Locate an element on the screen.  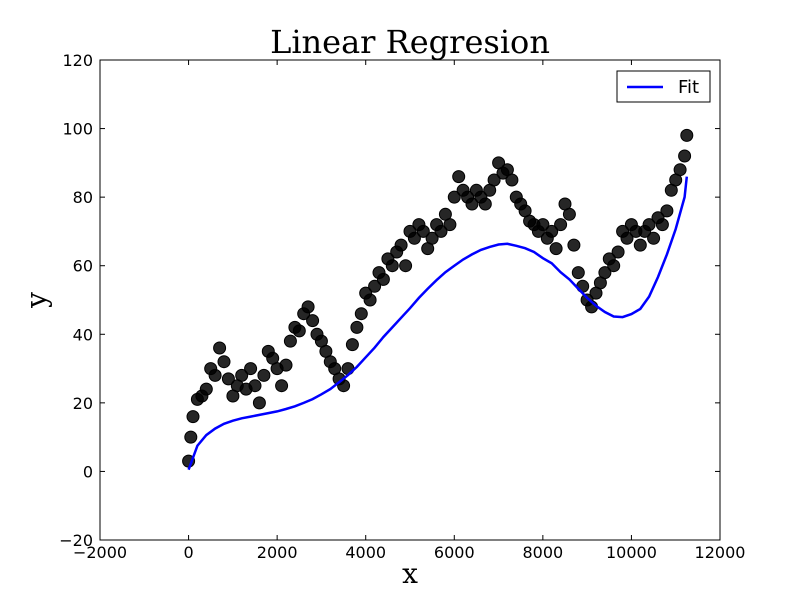
y-tick-label: 20 is located at coordinates (83, 403).